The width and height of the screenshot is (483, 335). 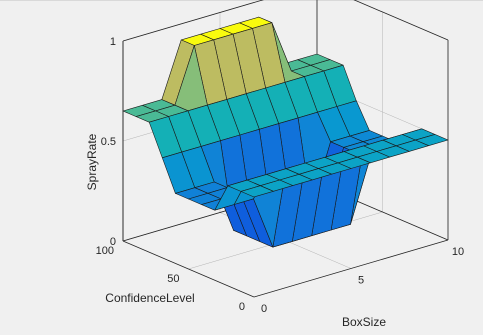 I want to click on x-tick-label: 10, so click(x=458, y=252).